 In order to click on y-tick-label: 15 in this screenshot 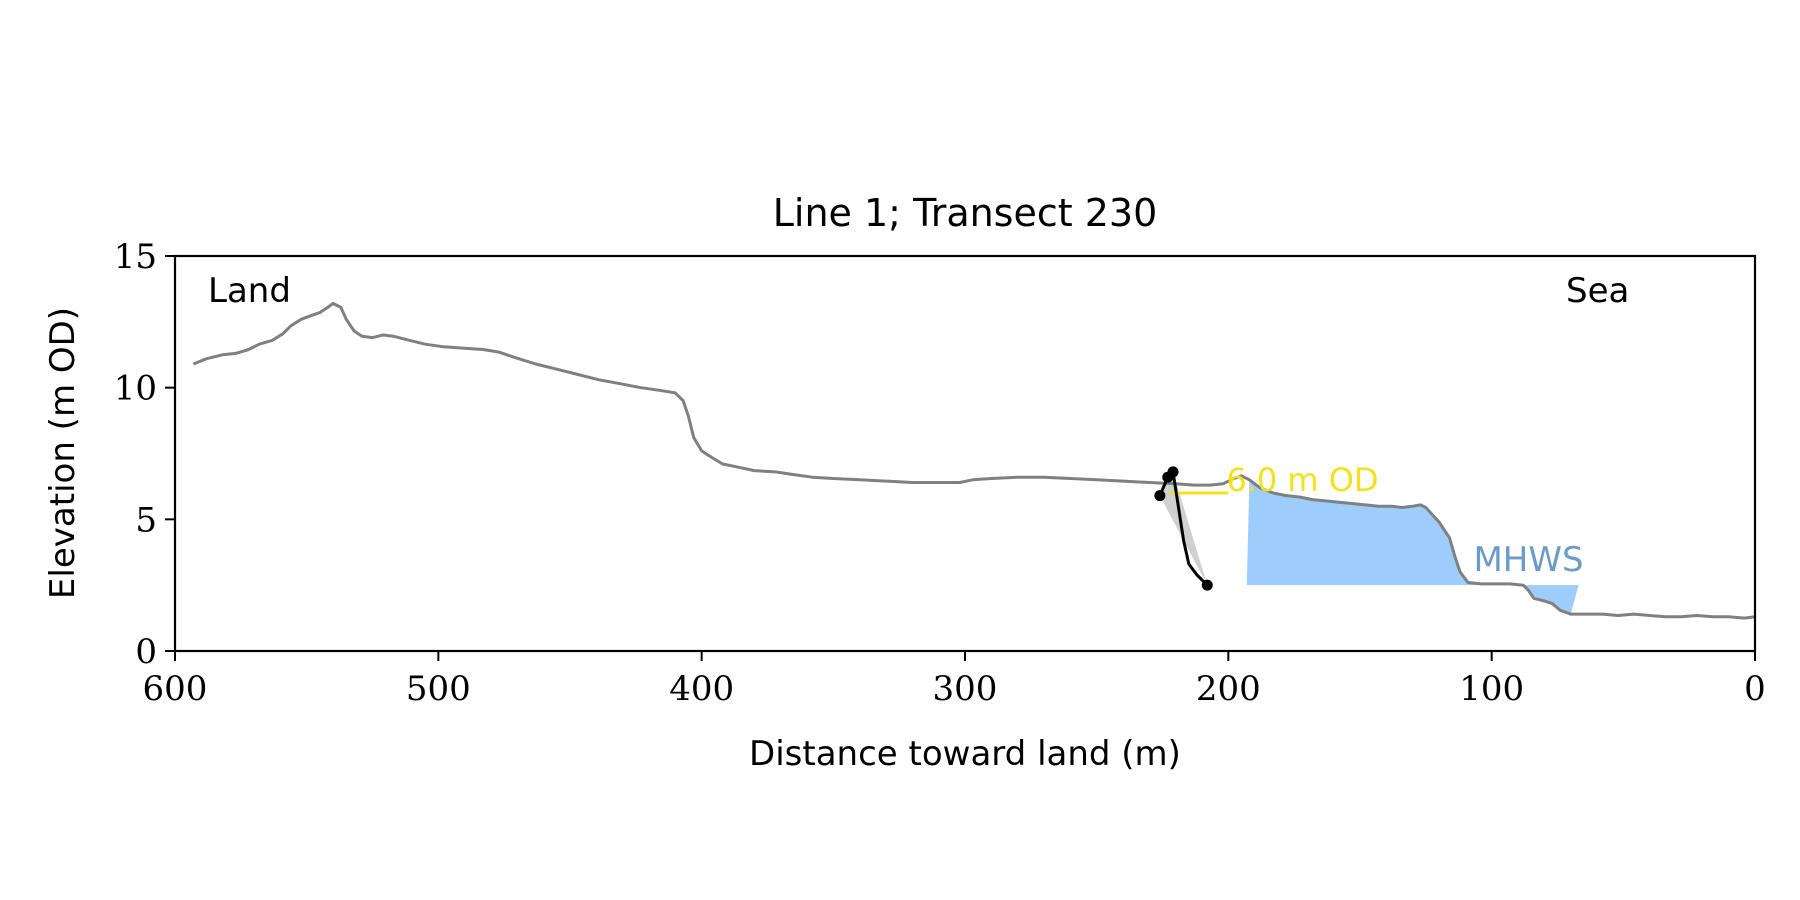, I will do `click(135, 257)`.